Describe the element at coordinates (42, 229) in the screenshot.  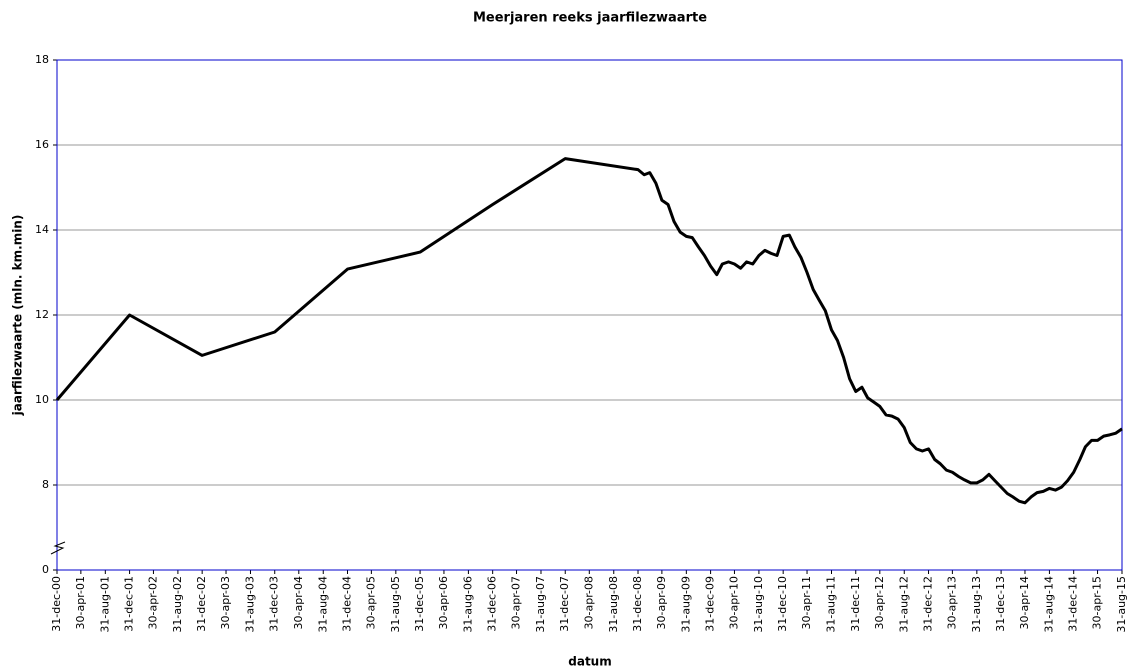
I see `y-tick-label: 14` at that location.